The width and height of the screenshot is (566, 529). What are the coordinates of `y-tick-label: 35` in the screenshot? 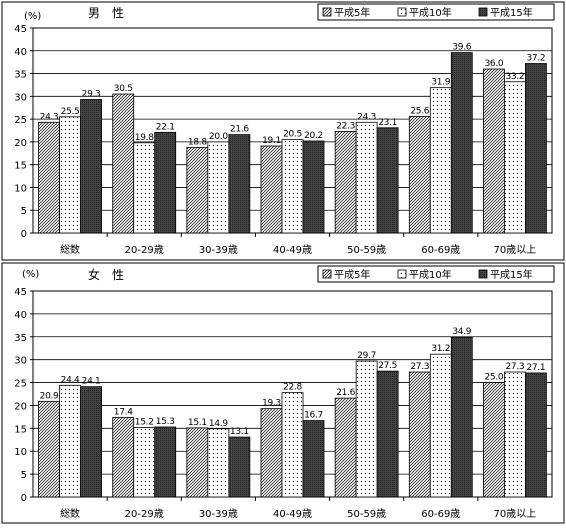 It's located at (20, 338).